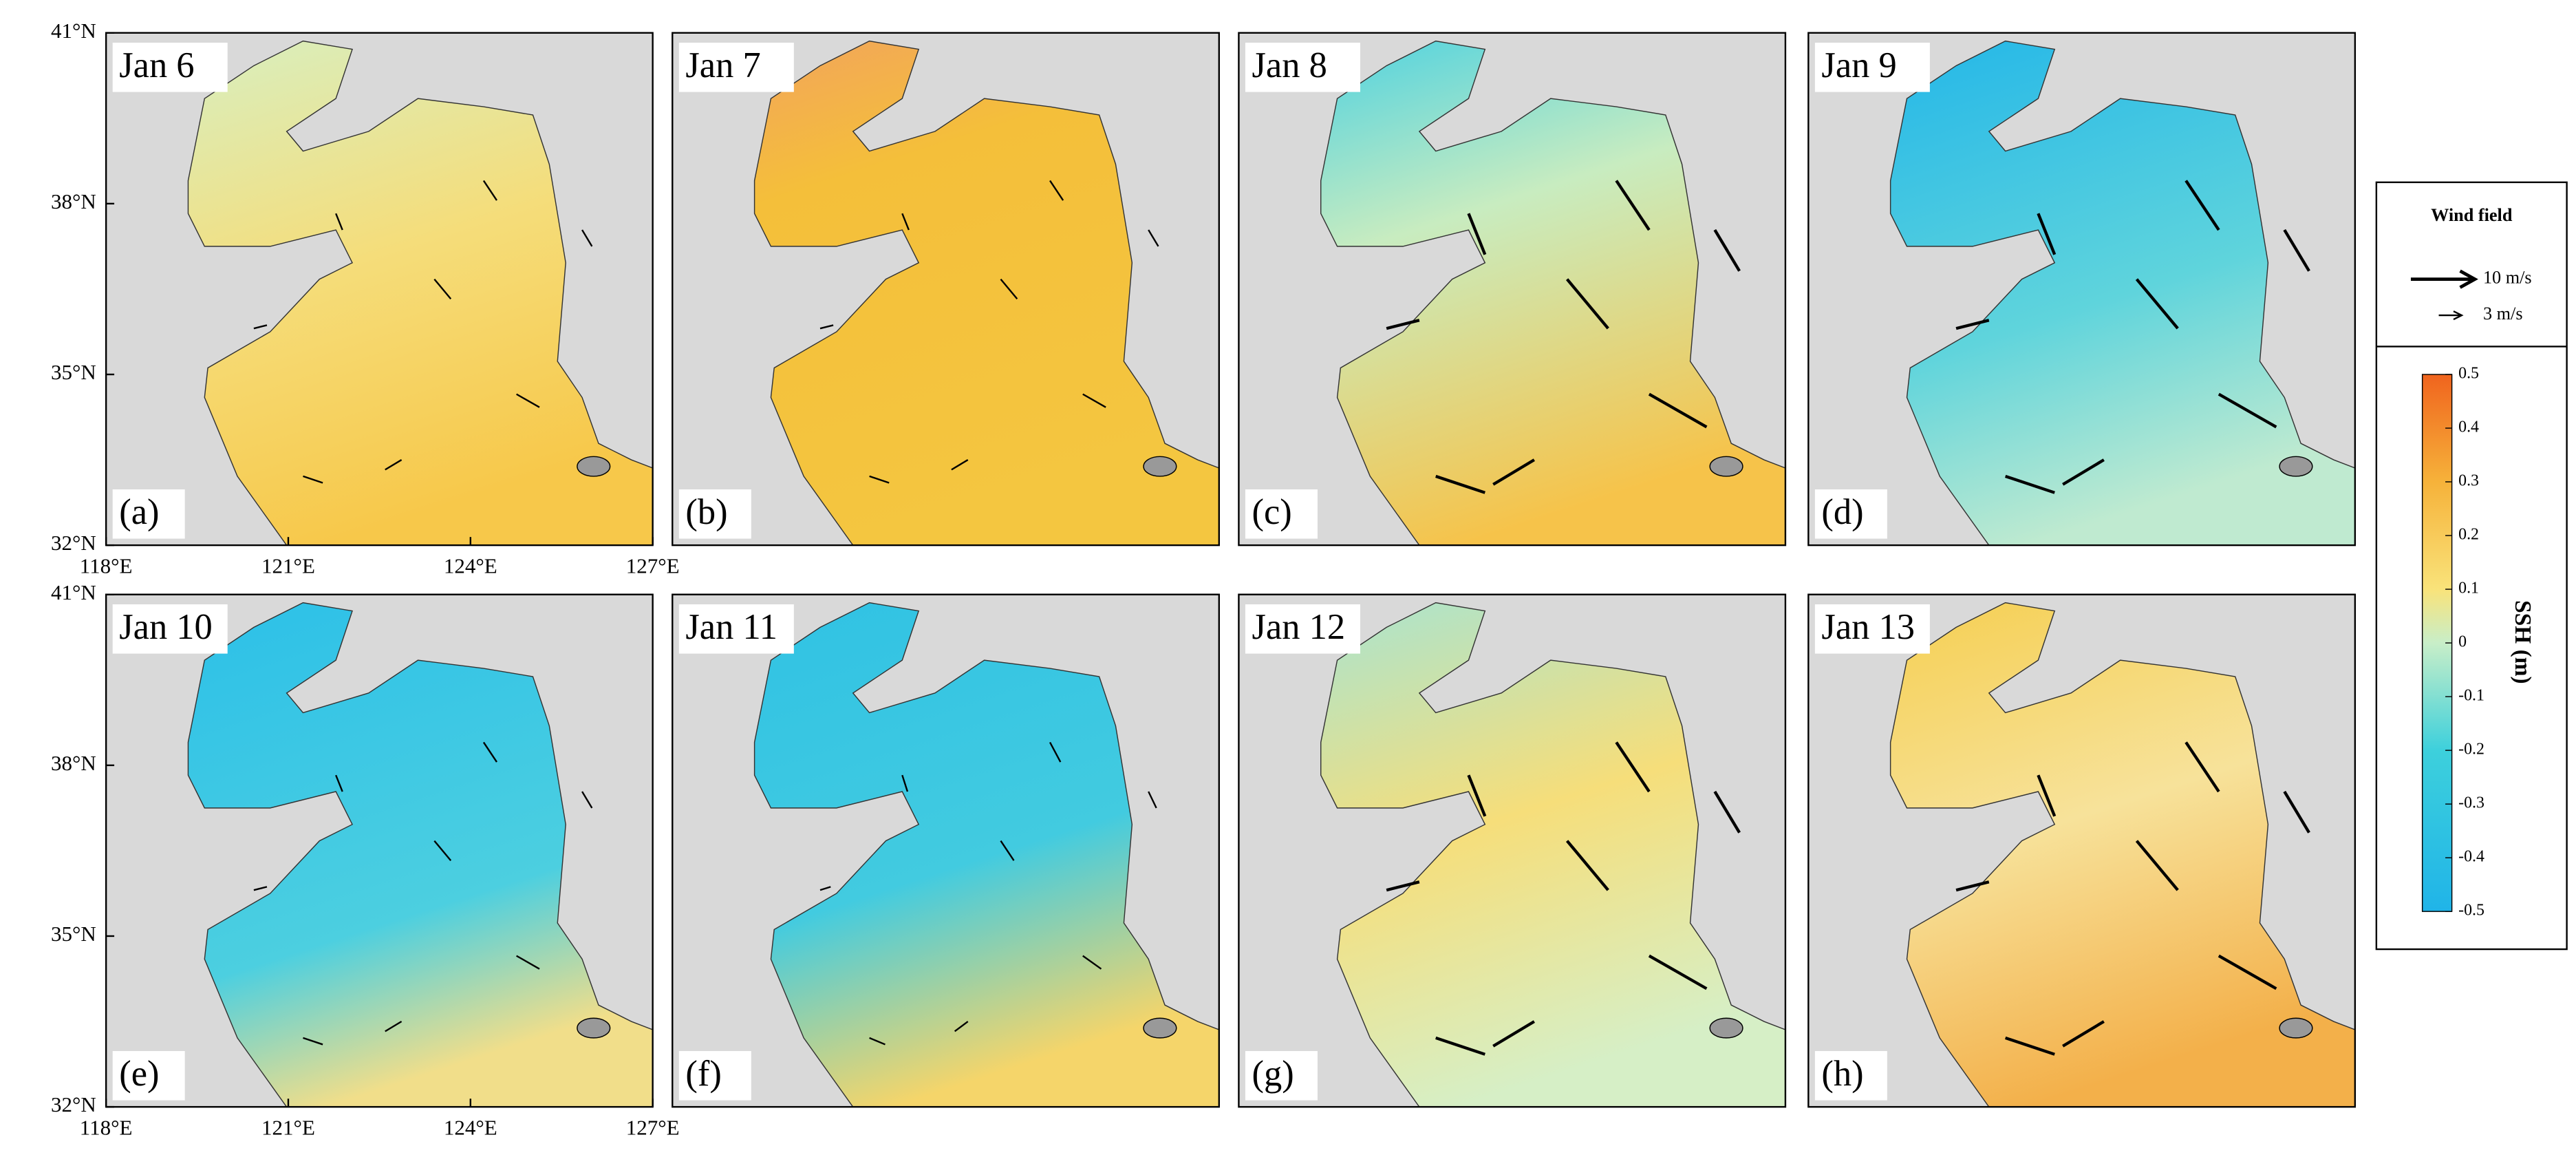 The width and height of the screenshot is (2576, 1166). What do you see at coordinates (2468, 427) in the screenshot?
I see `colorbar-tick-label: 0.4` at bounding box center [2468, 427].